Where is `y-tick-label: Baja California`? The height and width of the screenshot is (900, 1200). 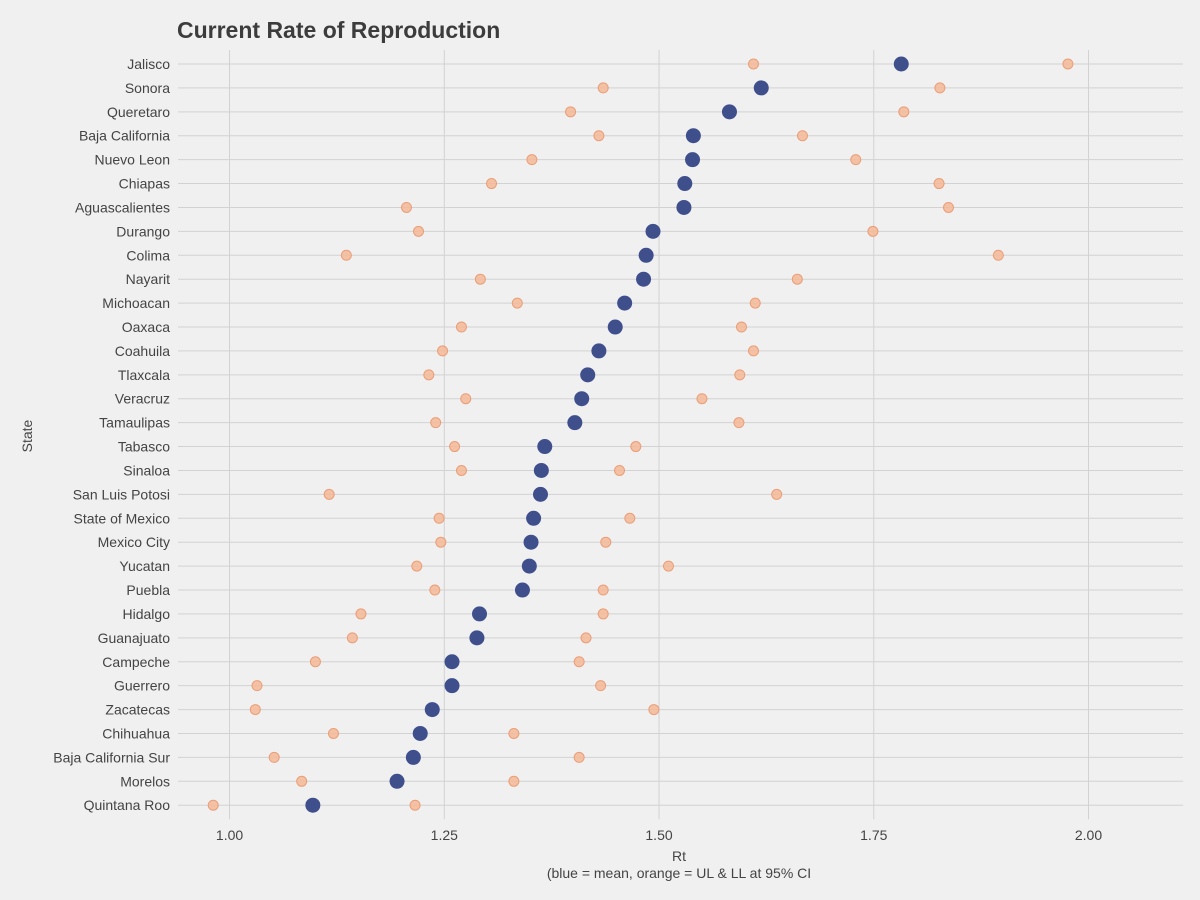 y-tick-label: Baja California is located at coordinates (124, 136).